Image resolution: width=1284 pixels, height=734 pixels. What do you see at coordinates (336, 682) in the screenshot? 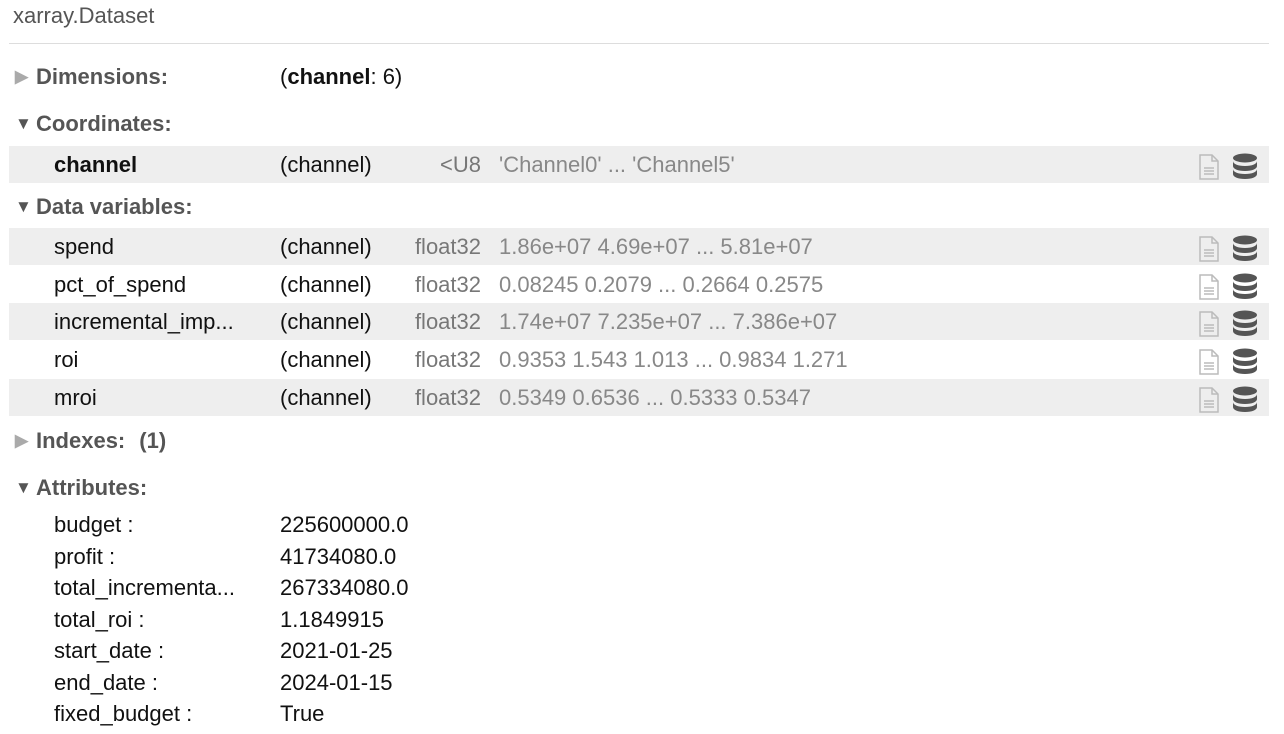
I see `attribute-value: 2024-01-15` at bounding box center [336, 682].